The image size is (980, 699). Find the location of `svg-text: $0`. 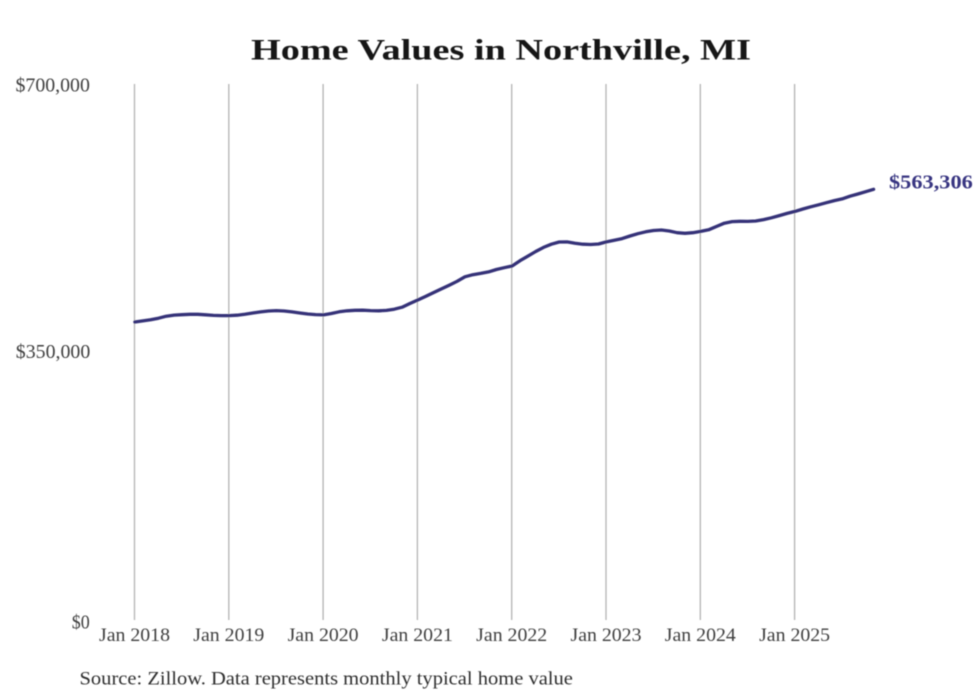

svg-text: $0 is located at coordinates (81, 623).